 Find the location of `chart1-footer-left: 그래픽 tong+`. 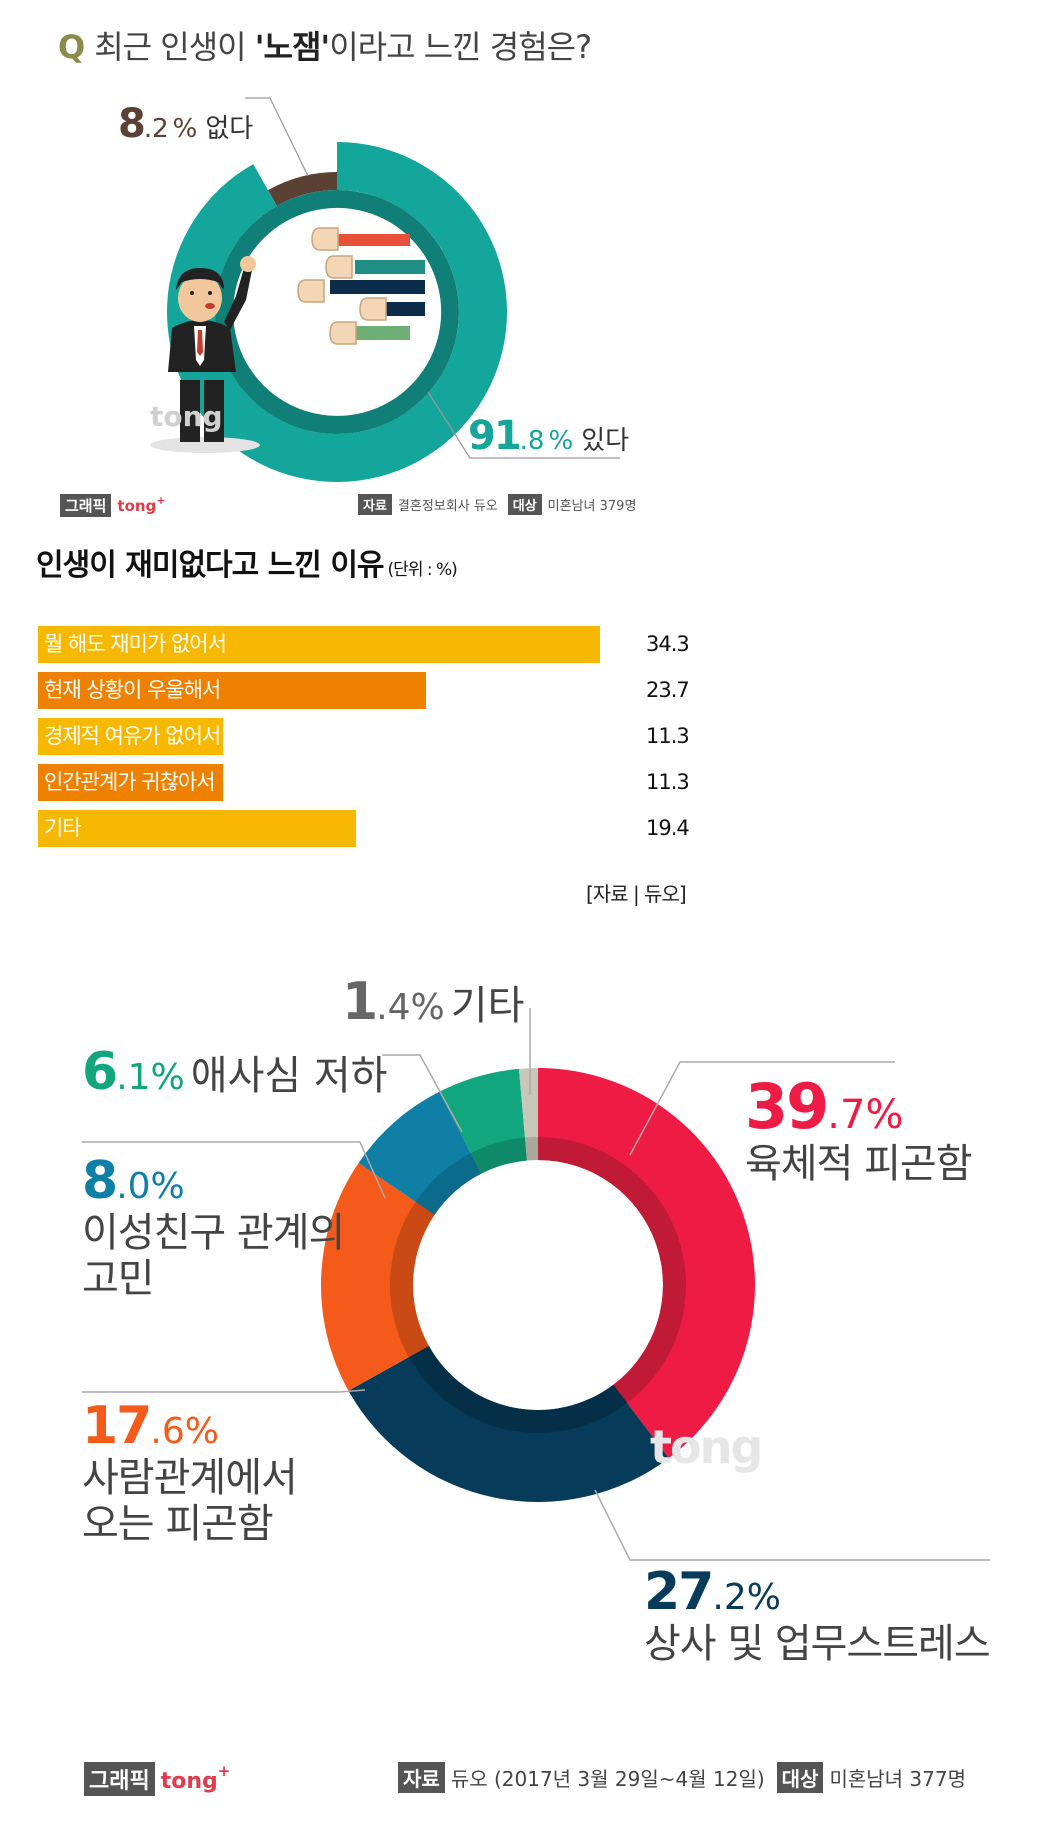

chart1-footer-left: 그래픽 tong+ is located at coordinates (113, 505).